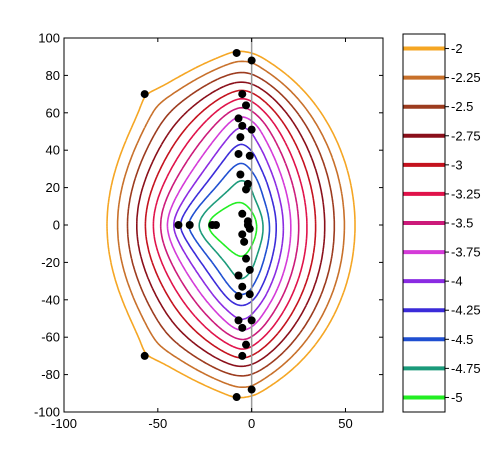 This screenshot has height=469, width=500. Describe the element at coordinates (457, 281) in the screenshot. I see `colorbar-label-8: -4` at that location.